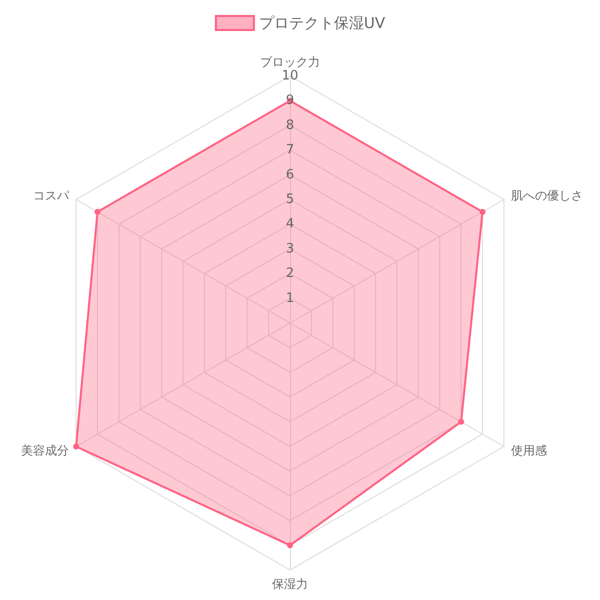  What do you see at coordinates (290, 150) in the screenshot?
I see `y-tick-label: 7` at bounding box center [290, 150].